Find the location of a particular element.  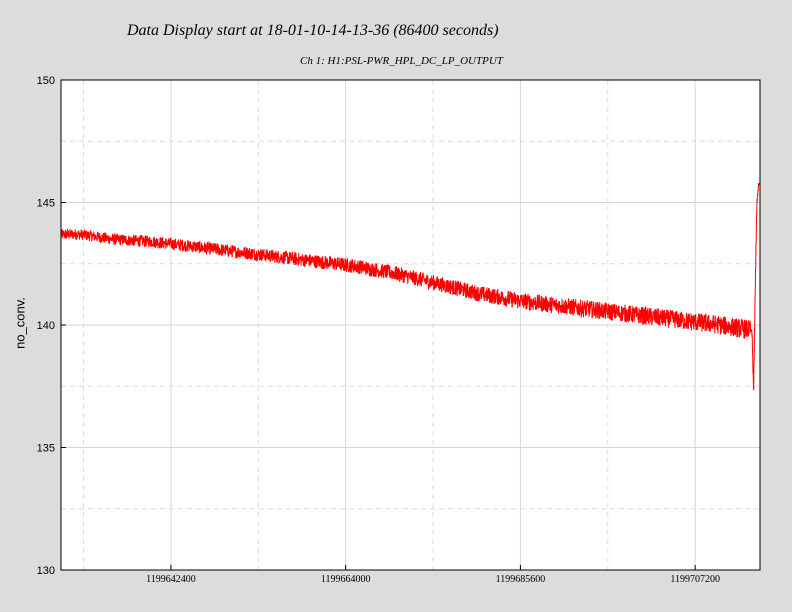

x-tick-label: 1199642400 is located at coordinates (171, 579).